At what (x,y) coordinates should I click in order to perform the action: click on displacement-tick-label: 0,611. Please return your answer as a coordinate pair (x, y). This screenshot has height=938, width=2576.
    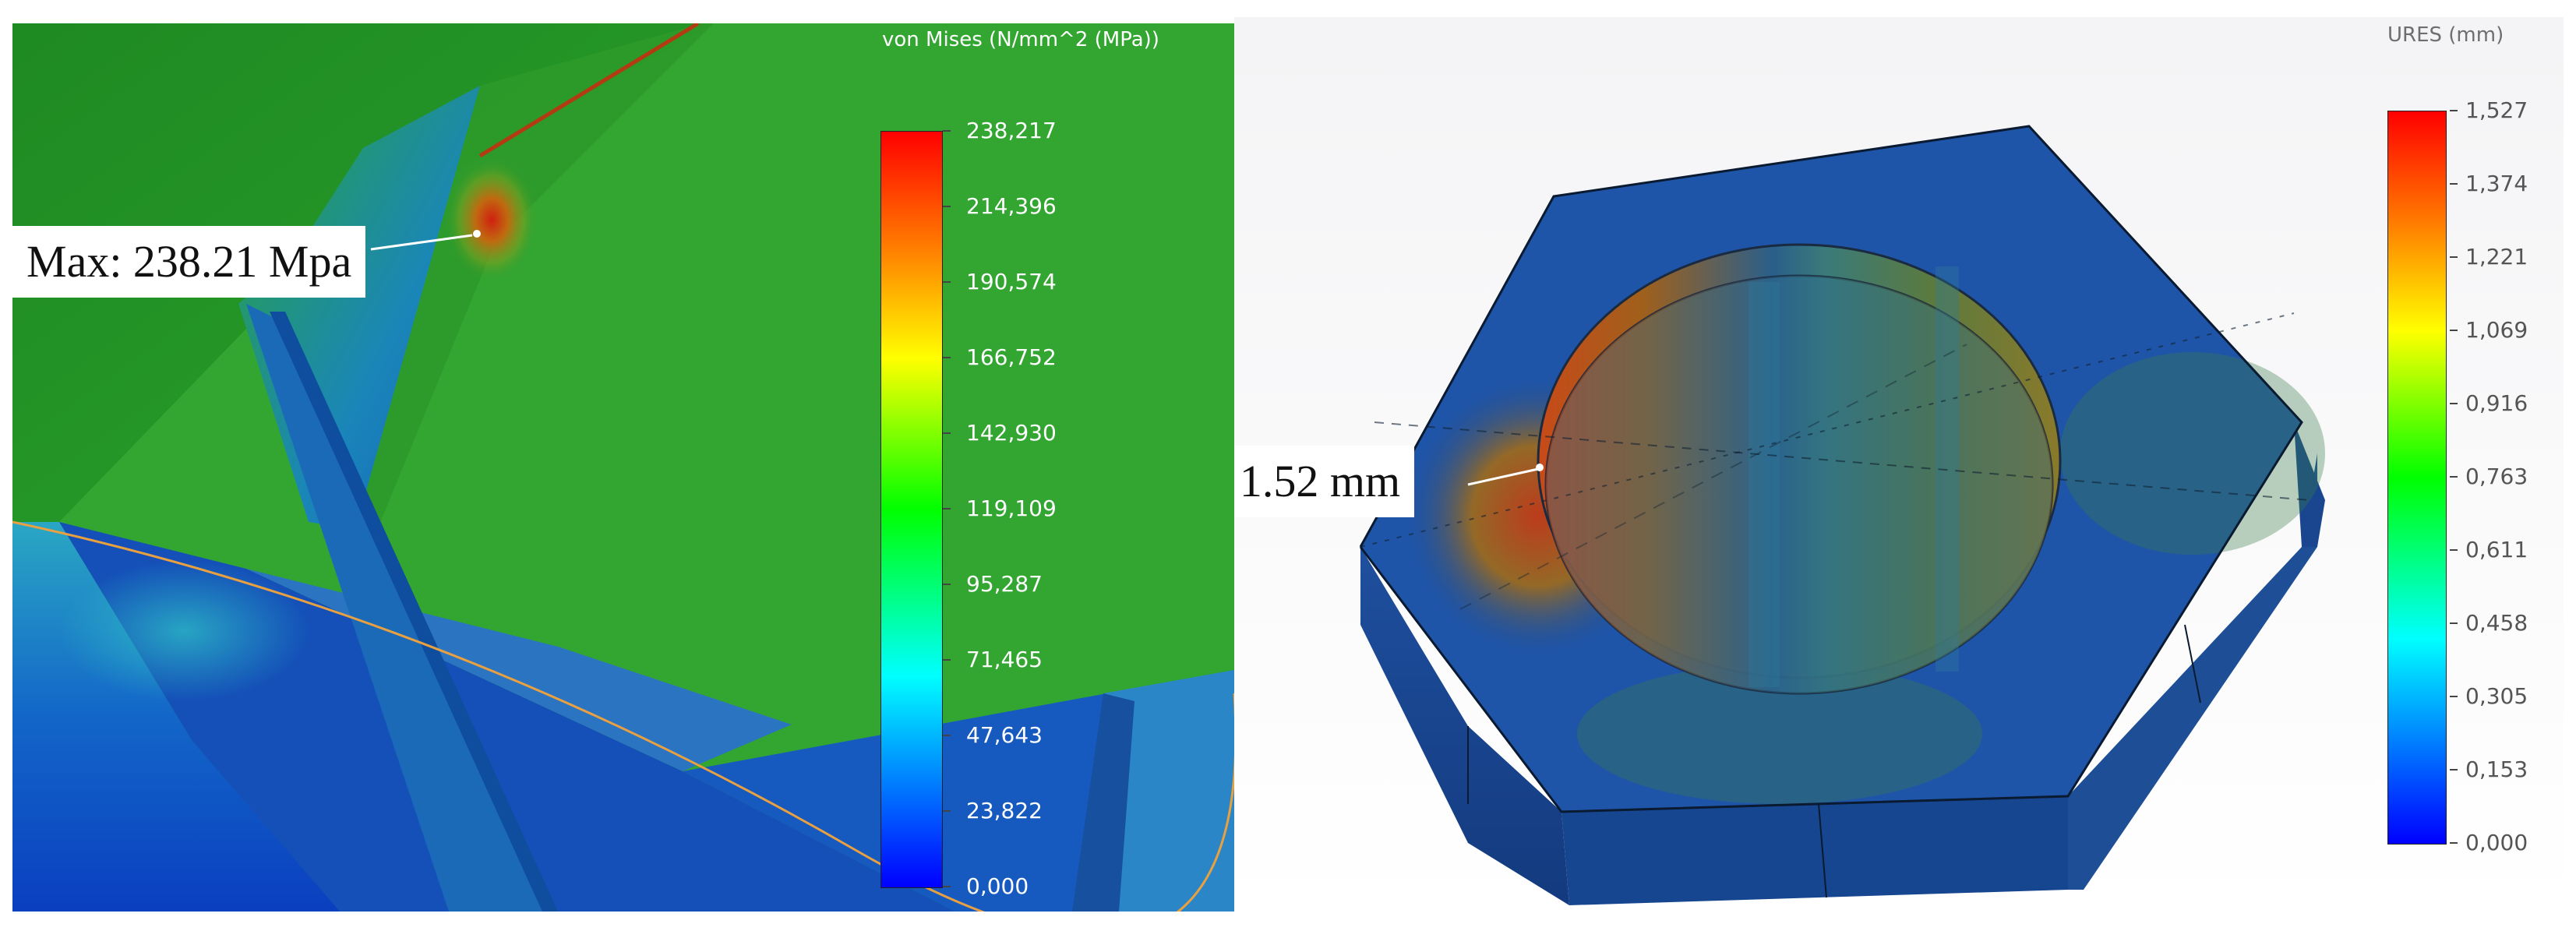
    Looking at the image, I should click on (2496, 549).